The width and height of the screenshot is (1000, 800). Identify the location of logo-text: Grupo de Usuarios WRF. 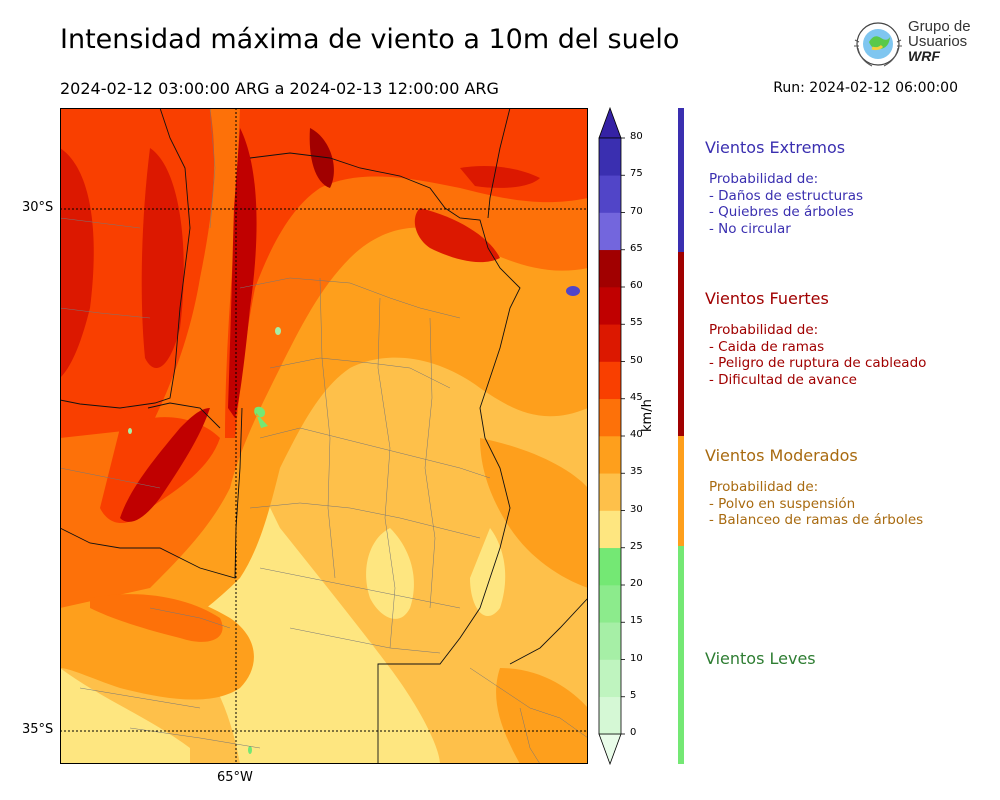
(939, 41).